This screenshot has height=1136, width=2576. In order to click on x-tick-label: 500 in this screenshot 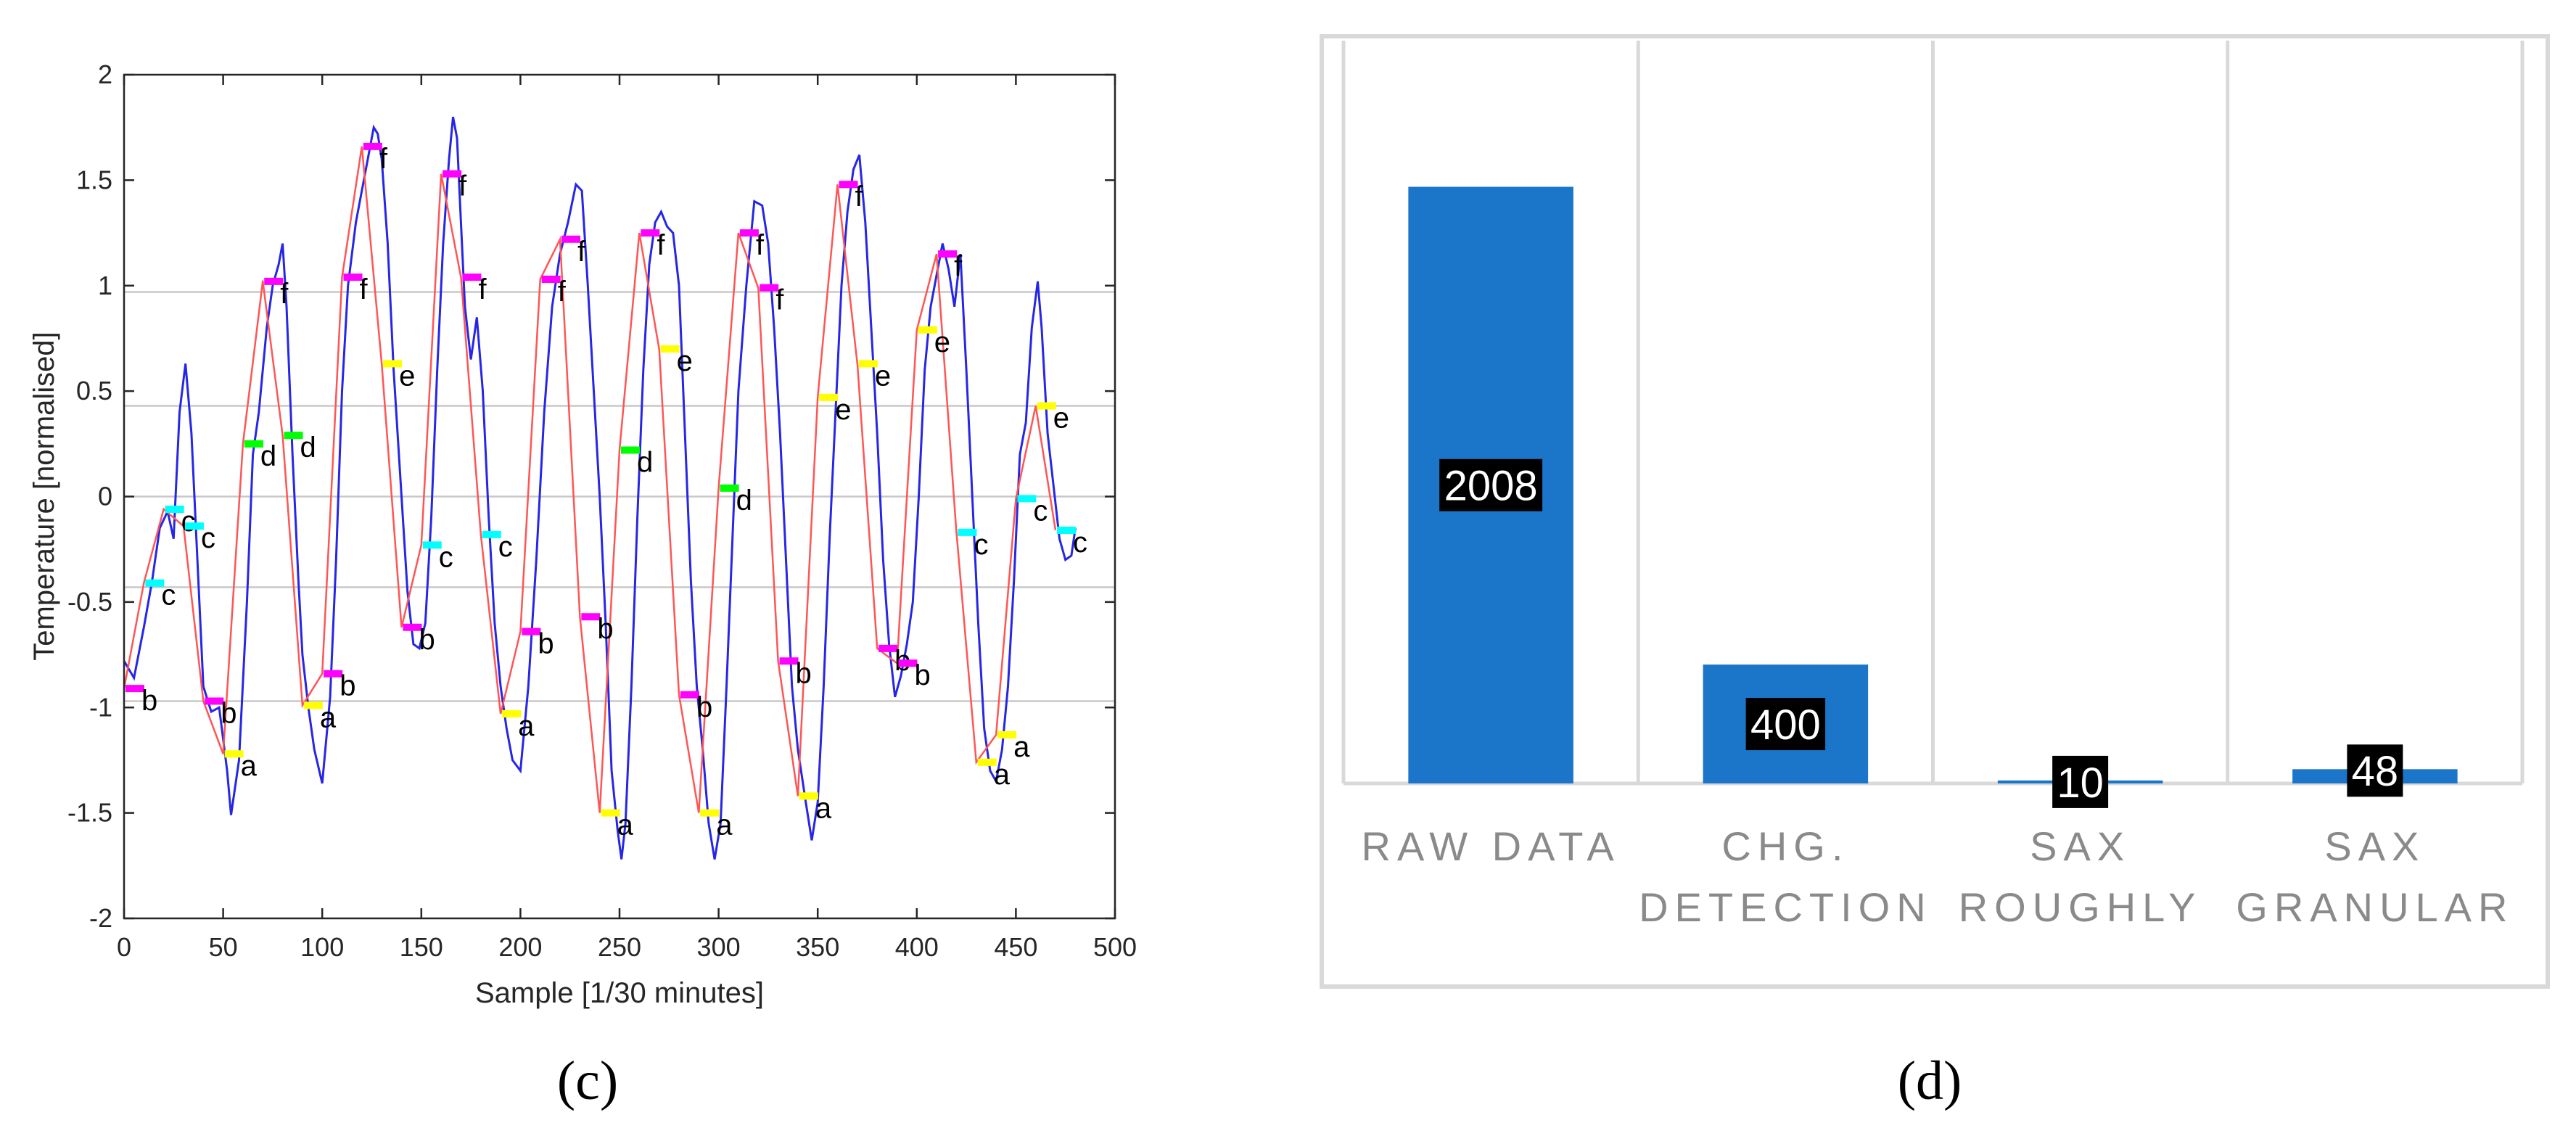, I will do `click(1115, 947)`.